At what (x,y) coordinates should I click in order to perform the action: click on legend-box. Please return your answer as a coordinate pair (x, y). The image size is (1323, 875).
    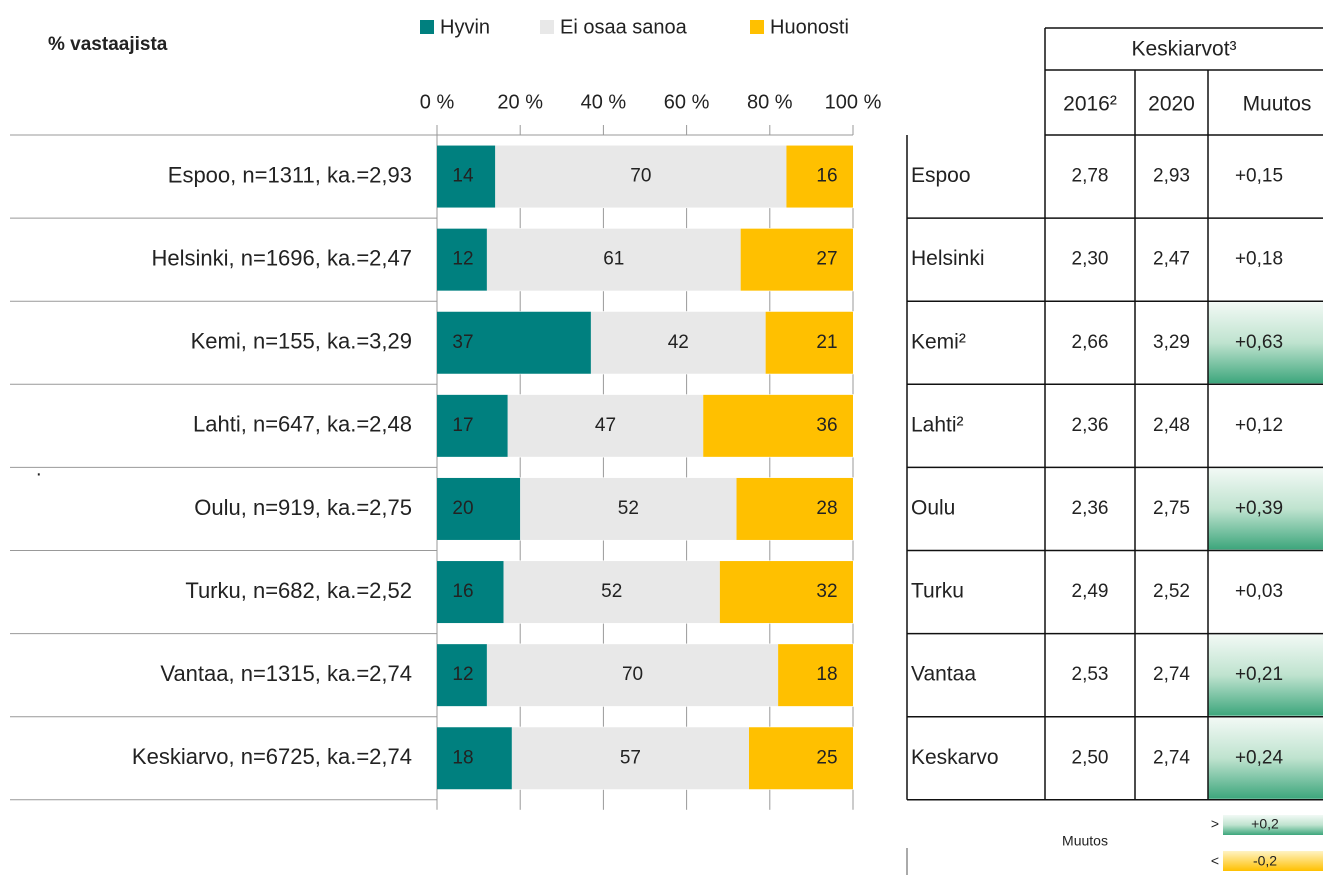
    Looking at the image, I should click on (1273, 861).